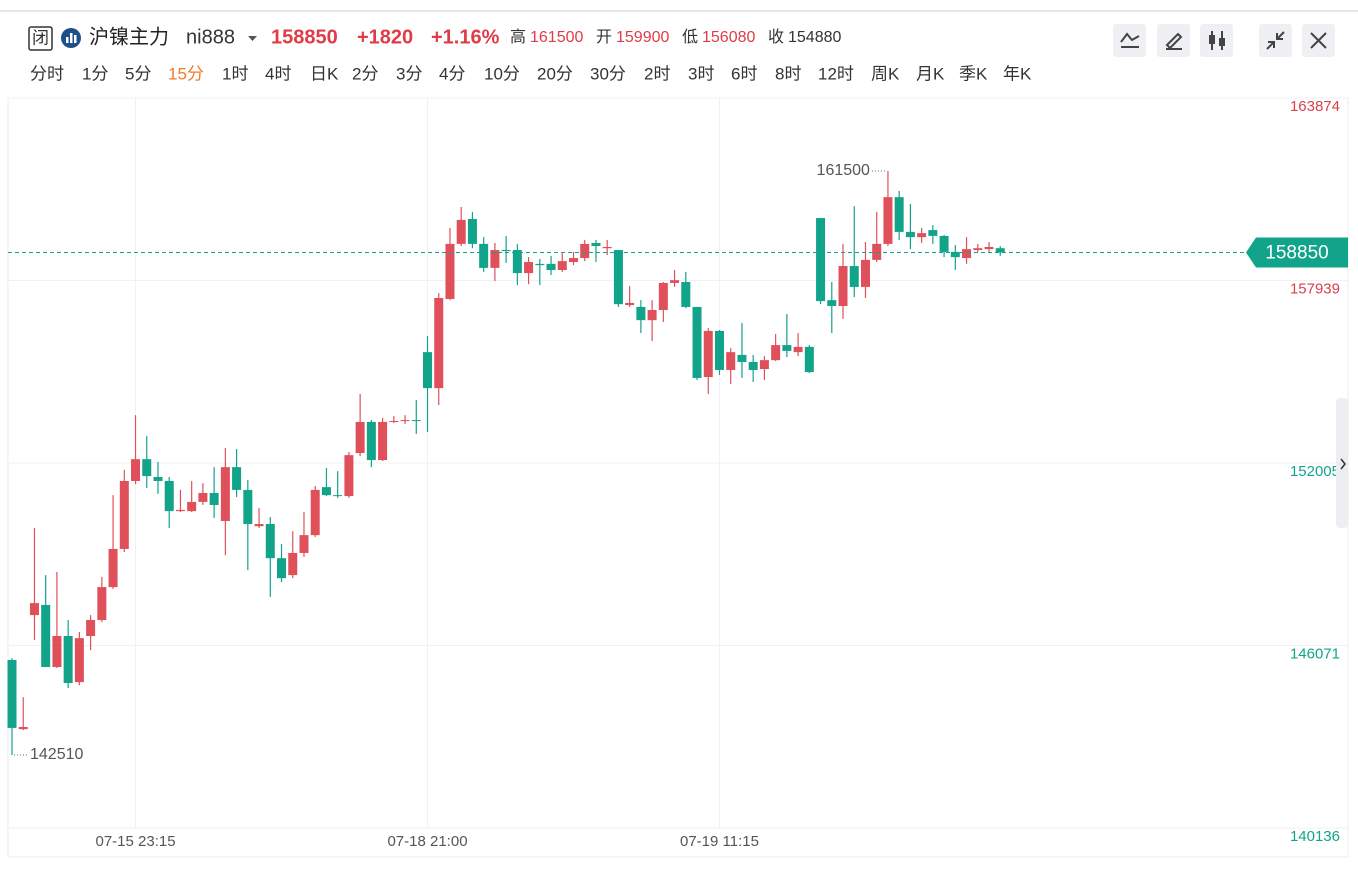 The width and height of the screenshot is (1358, 872). Describe the element at coordinates (452, 73) in the screenshot. I see `period-tab: 4分` at that location.